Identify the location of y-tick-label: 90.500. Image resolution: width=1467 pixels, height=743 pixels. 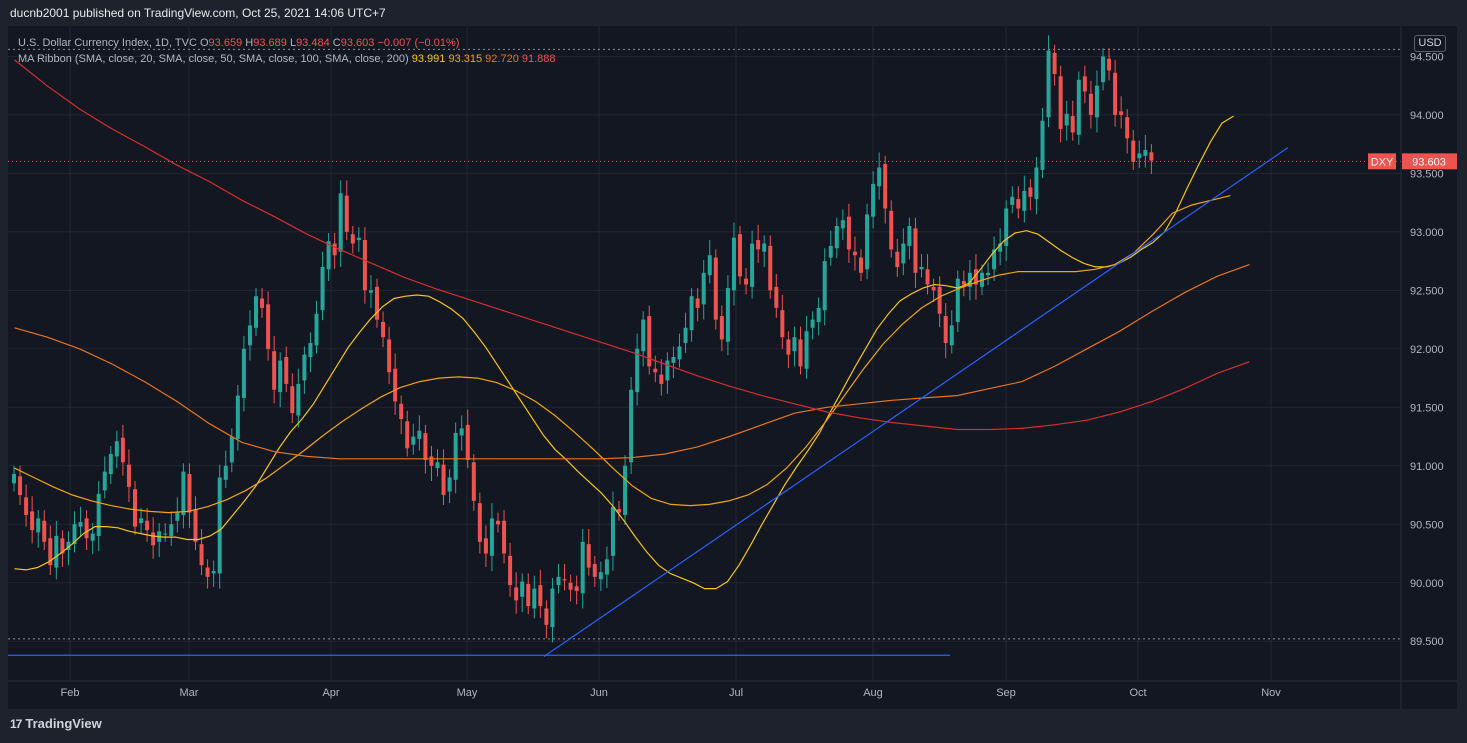
(1427, 525).